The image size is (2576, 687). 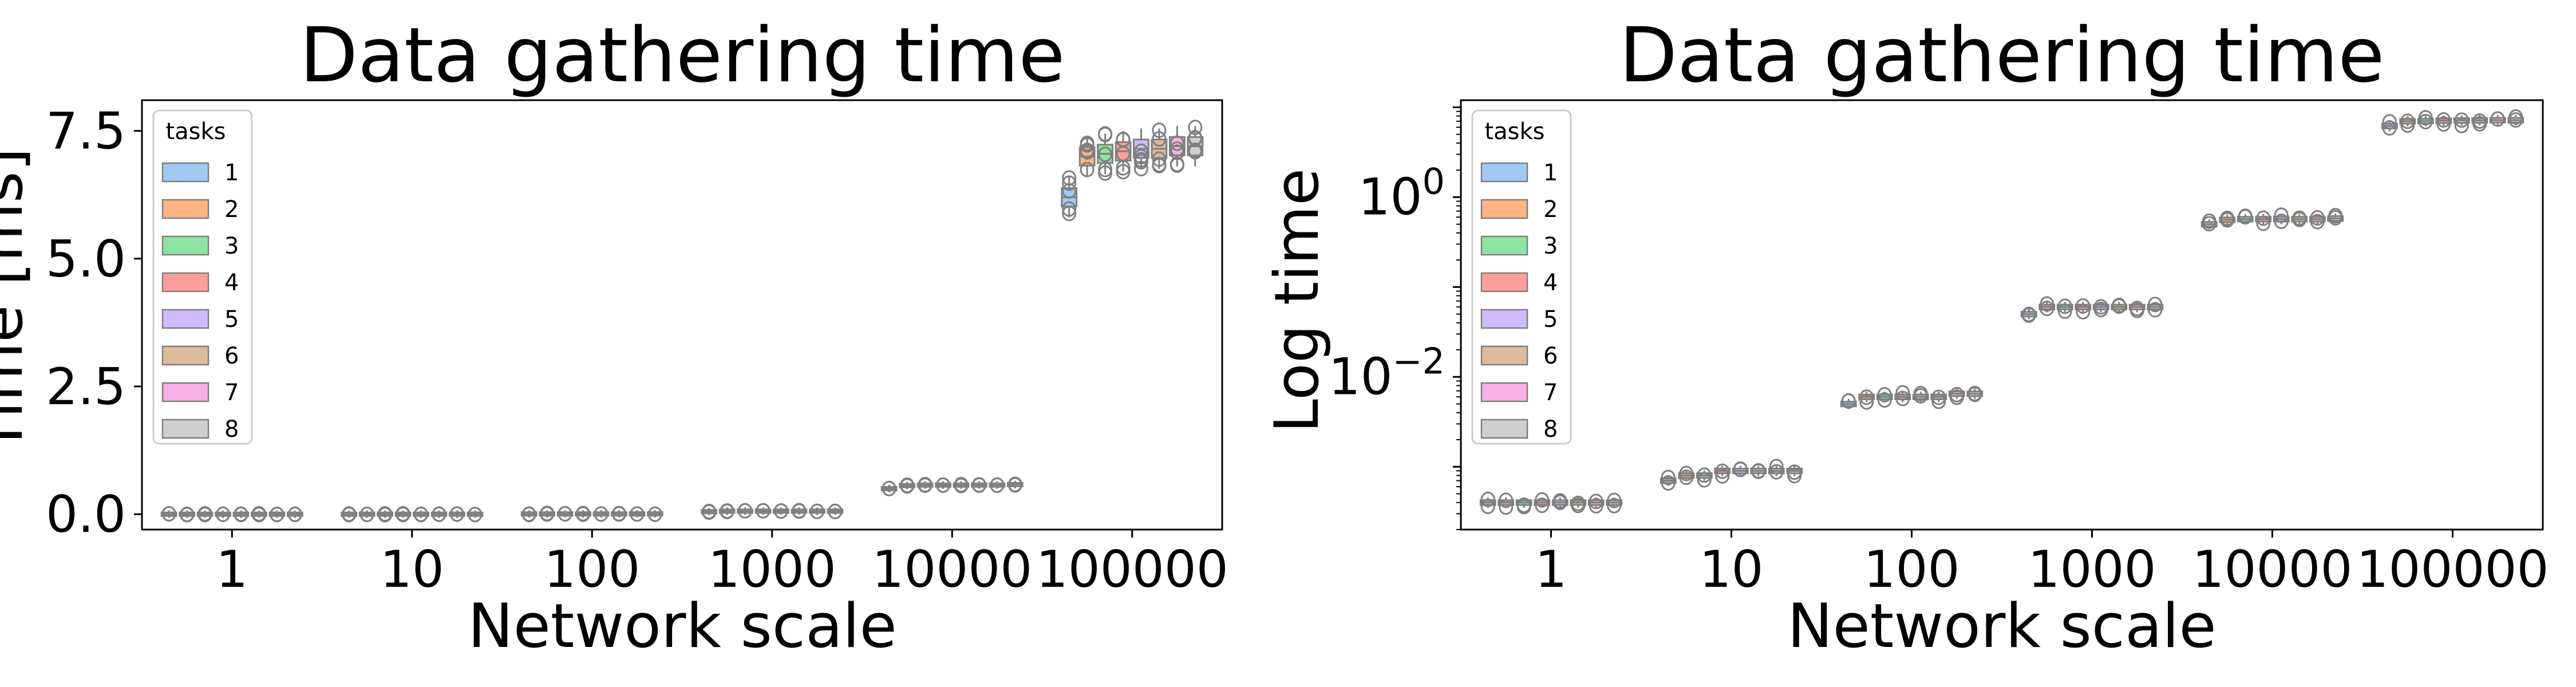 I want to click on y-tick-label: 2.5, so click(x=86, y=387).